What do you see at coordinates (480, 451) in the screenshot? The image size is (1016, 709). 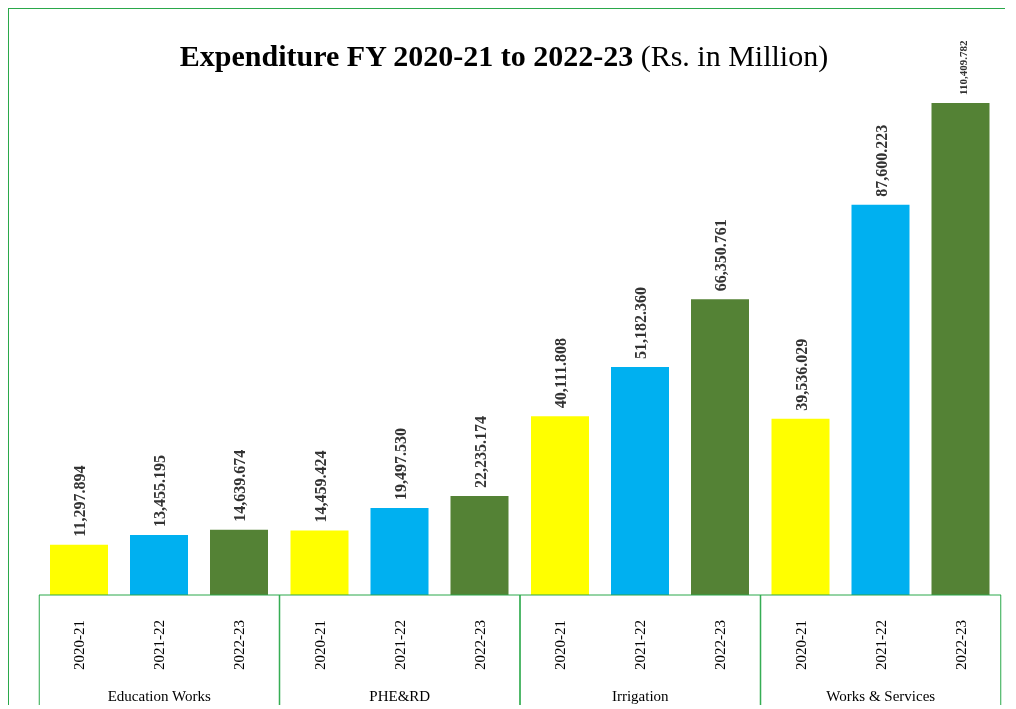 I see `data-label: 22,235.174` at bounding box center [480, 451].